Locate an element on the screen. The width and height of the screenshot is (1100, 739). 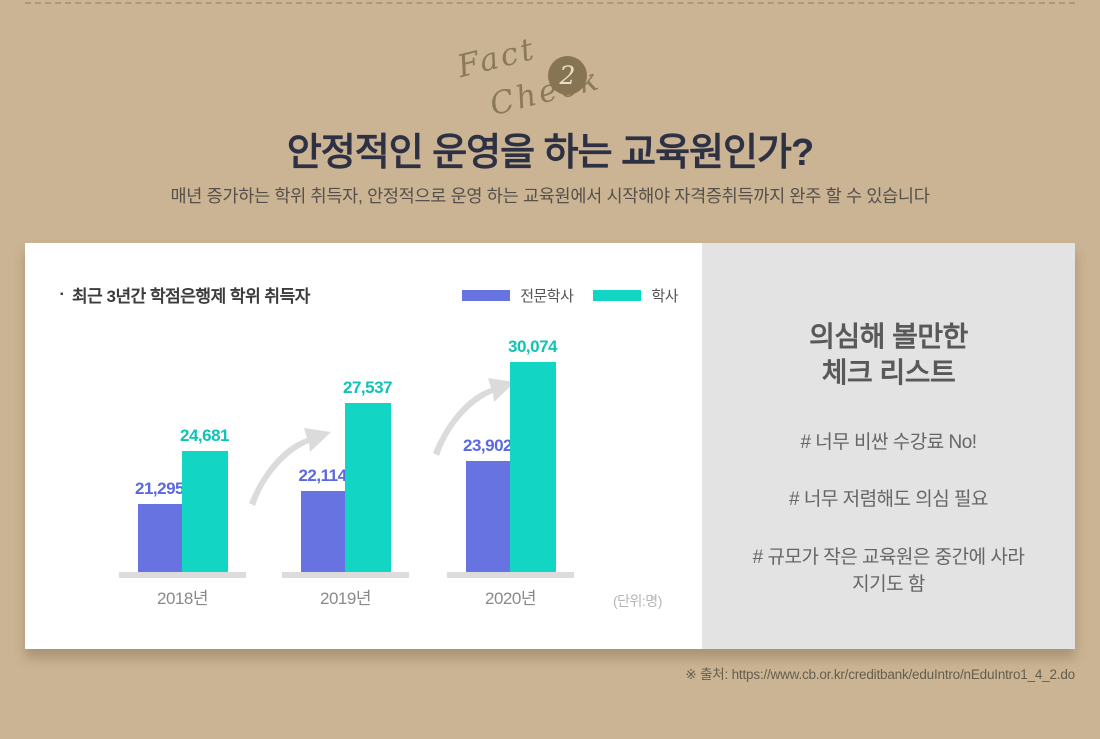
bar-group-2018: 21,295 24,681 2018년 is located at coordinates (182, 517).